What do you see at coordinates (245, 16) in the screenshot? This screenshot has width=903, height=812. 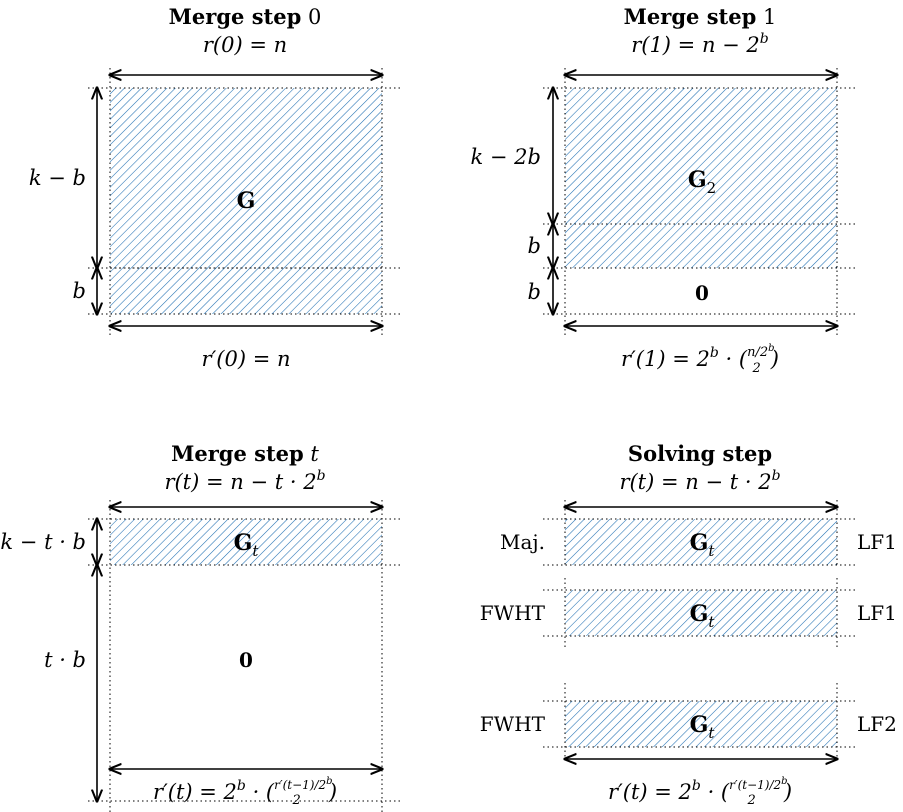 I see `panel-title: Merge step 0` at bounding box center [245, 16].